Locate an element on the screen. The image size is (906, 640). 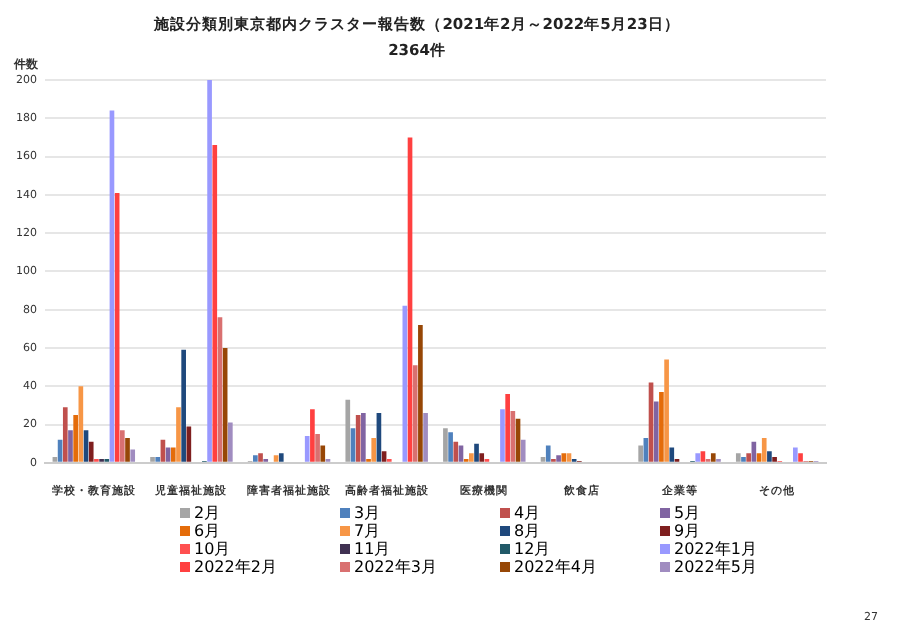
legend-label: 6月 is located at coordinates (207, 531).